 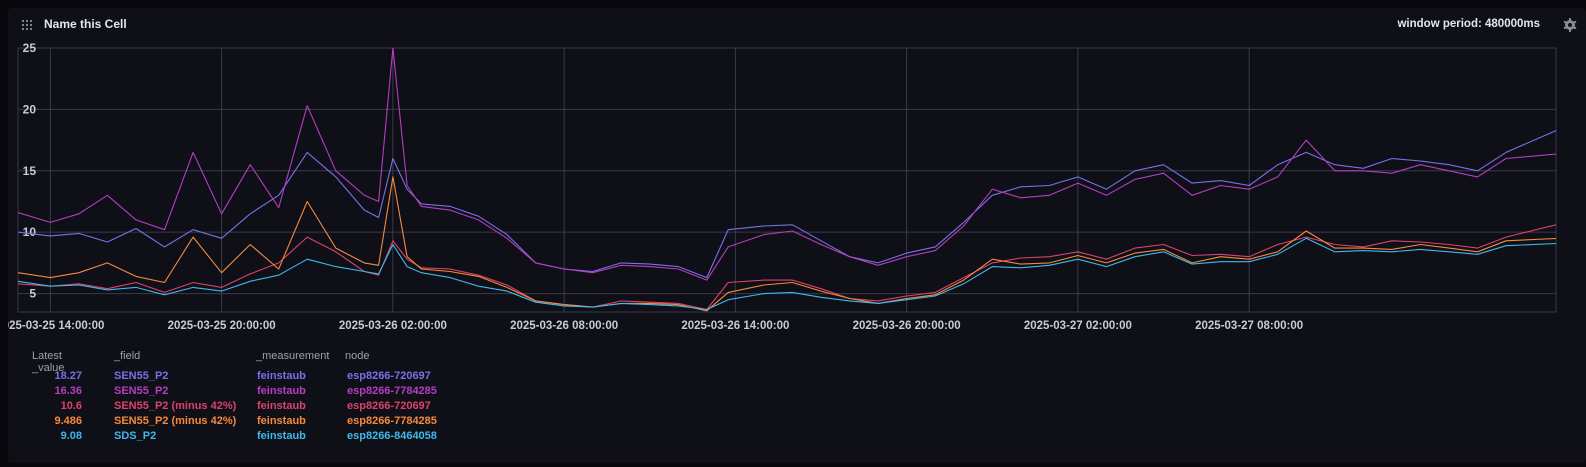 What do you see at coordinates (1570, 25) in the screenshot?
I see `gear-icon` at bounding box center [1570, 25].